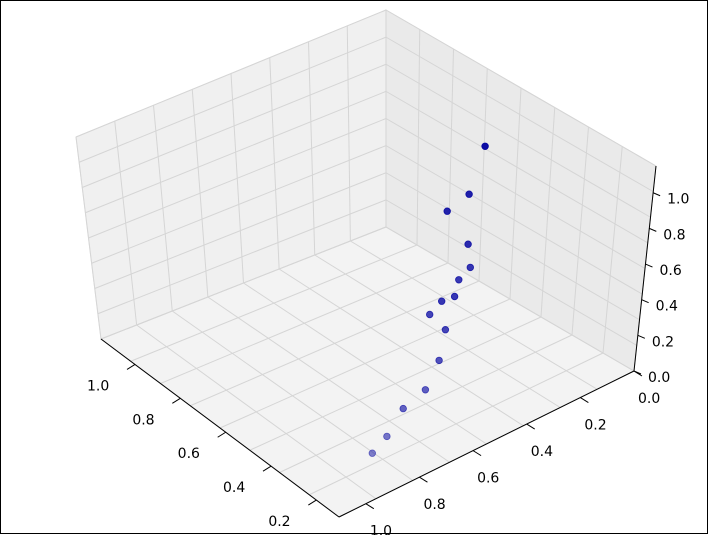 This screenshot has width=708, height=535. I want to click on x-tick-label: 1.0, so click(98, 386).